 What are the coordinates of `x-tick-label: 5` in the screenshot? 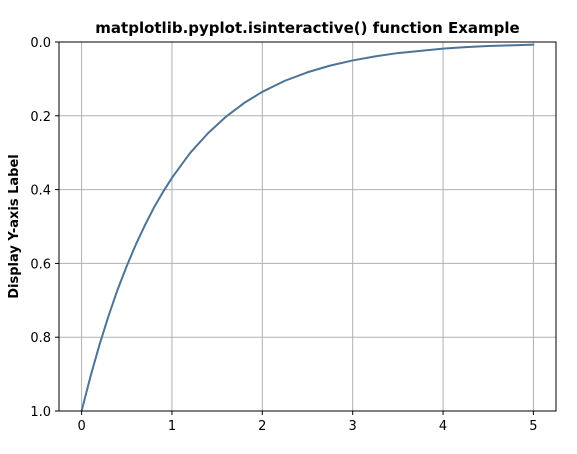 It's located at (533, 426).